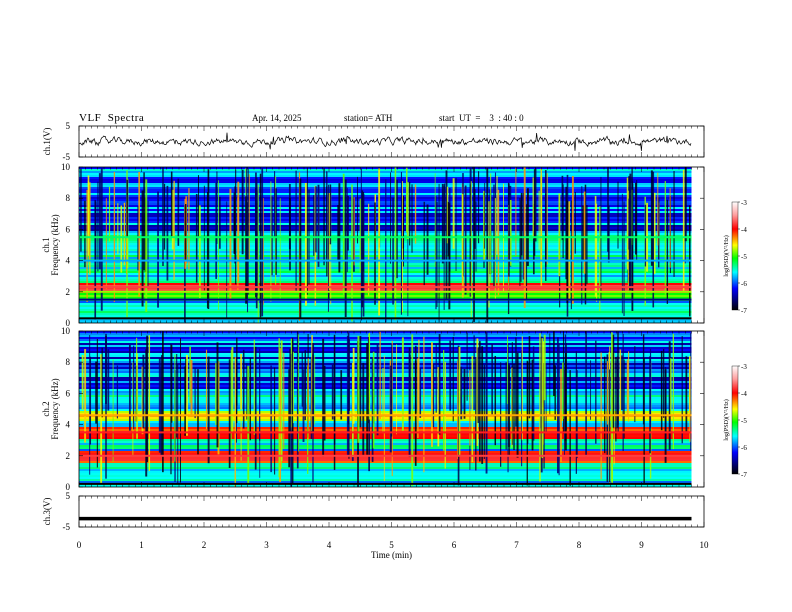 The height and width of the screenshot is (612, 792). What do you see at coordinates (391, 555) in the screenshot?
I see `x-axis-label: Time (min)` at bounding box center [391, 555].